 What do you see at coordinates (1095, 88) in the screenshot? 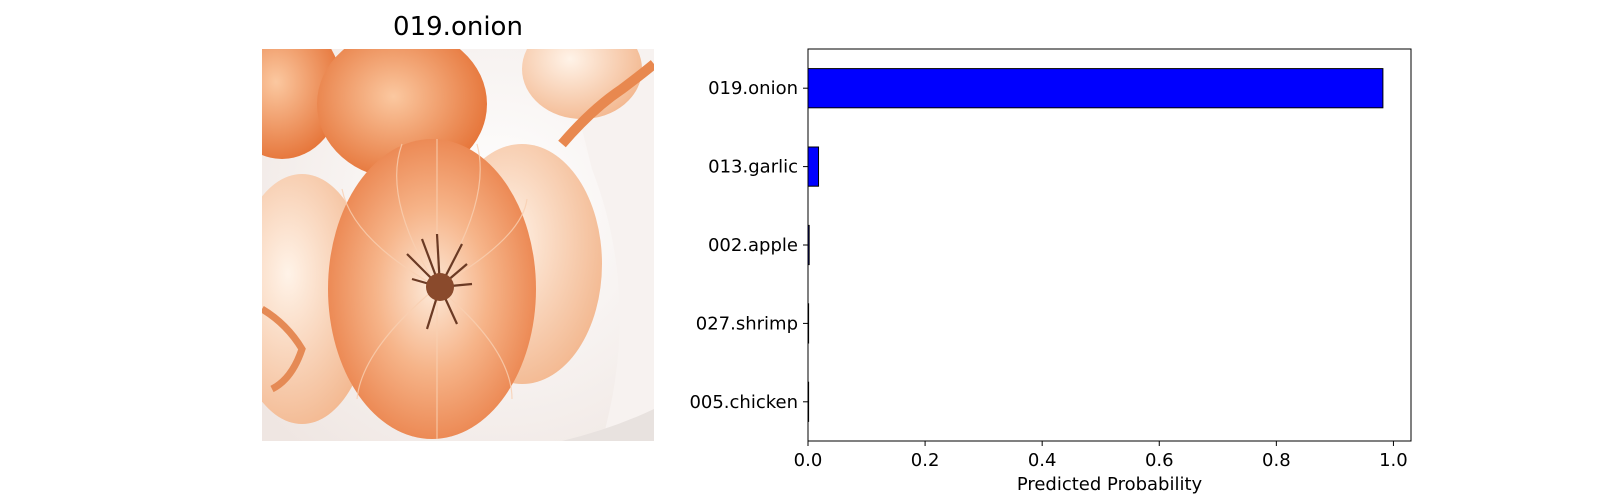
I see `bar-019.onion` at bounding box center [1095, 88].